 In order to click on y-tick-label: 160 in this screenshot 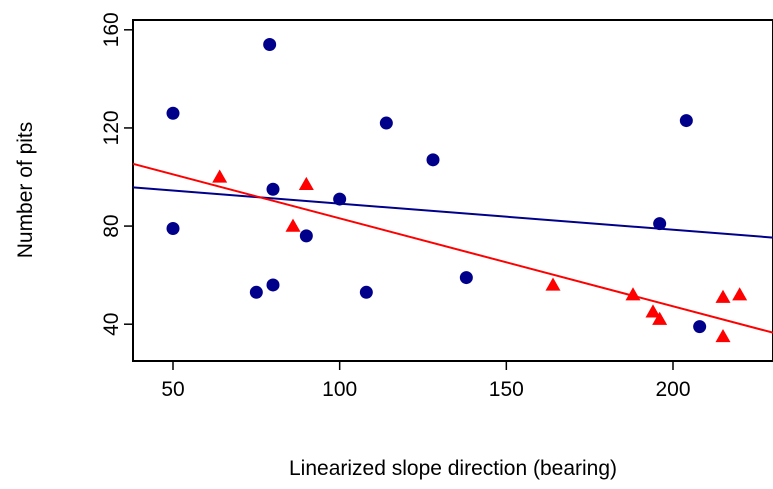, I will do `click(111, 29)`.